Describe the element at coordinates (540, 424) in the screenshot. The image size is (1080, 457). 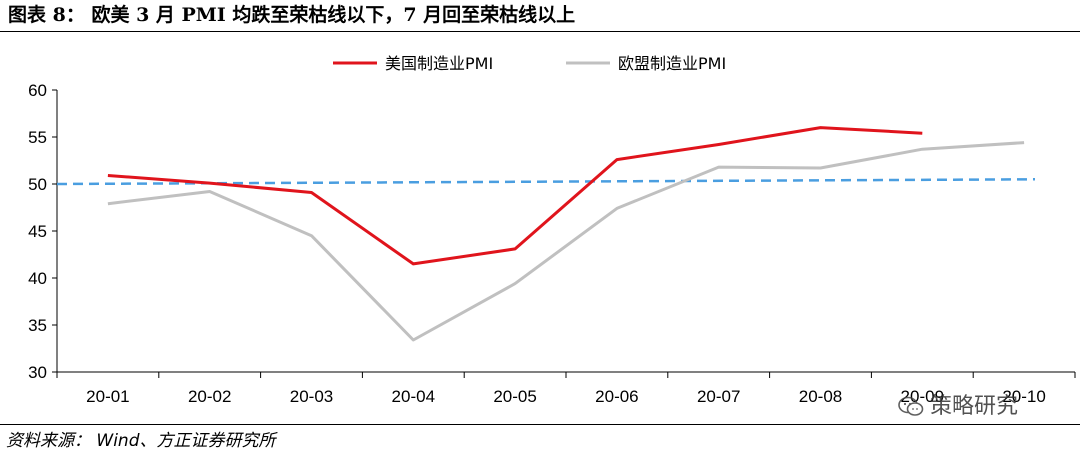
I see `bottom-rule` at that location.